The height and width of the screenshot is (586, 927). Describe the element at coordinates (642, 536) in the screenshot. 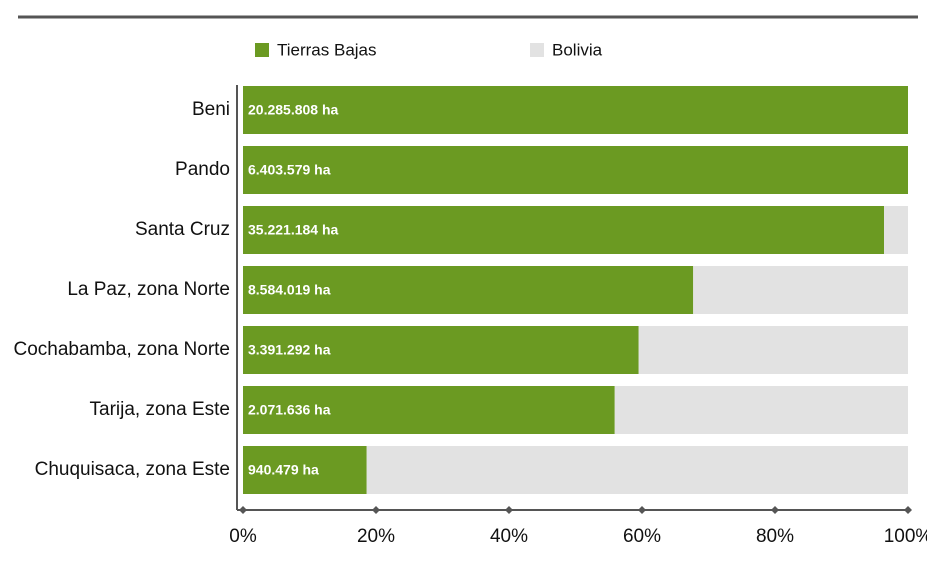

I see `x-tick-label: 60%` at that location.